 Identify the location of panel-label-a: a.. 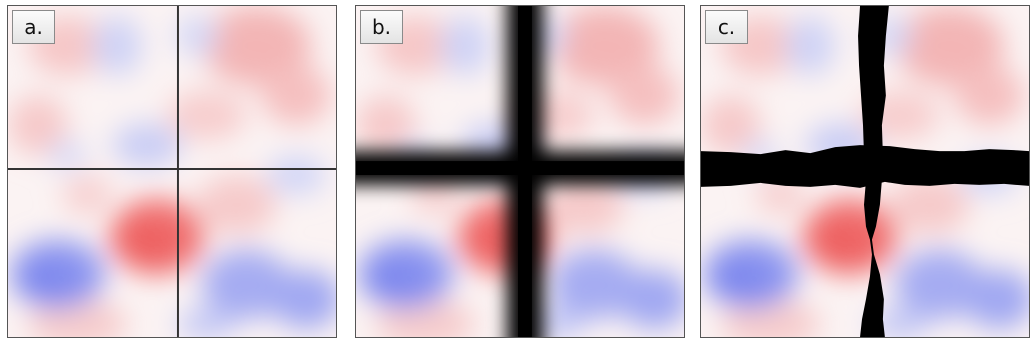
(33, 27).